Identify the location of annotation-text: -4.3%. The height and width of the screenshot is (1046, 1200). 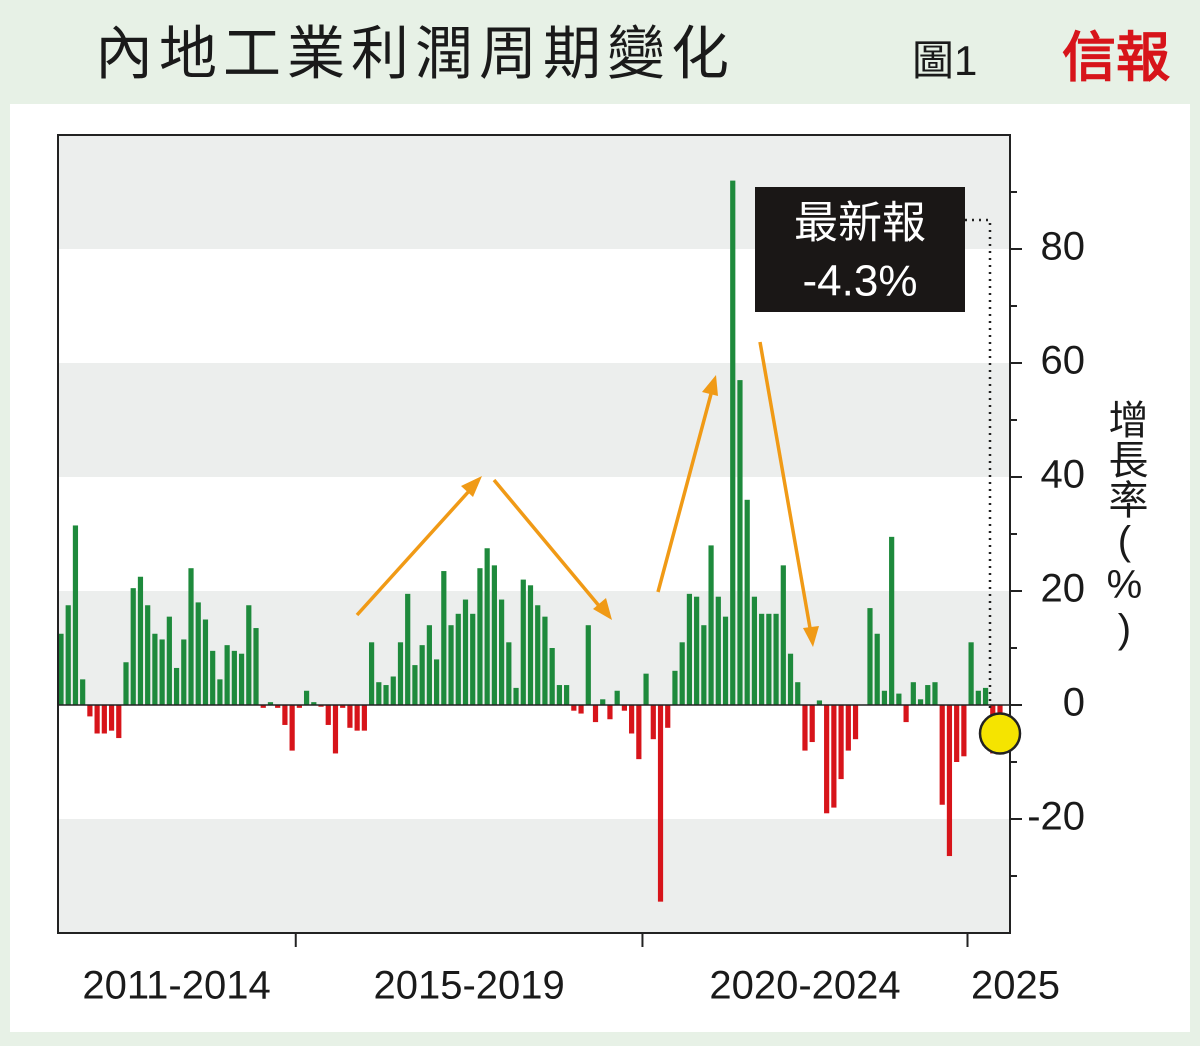
(860, 281).